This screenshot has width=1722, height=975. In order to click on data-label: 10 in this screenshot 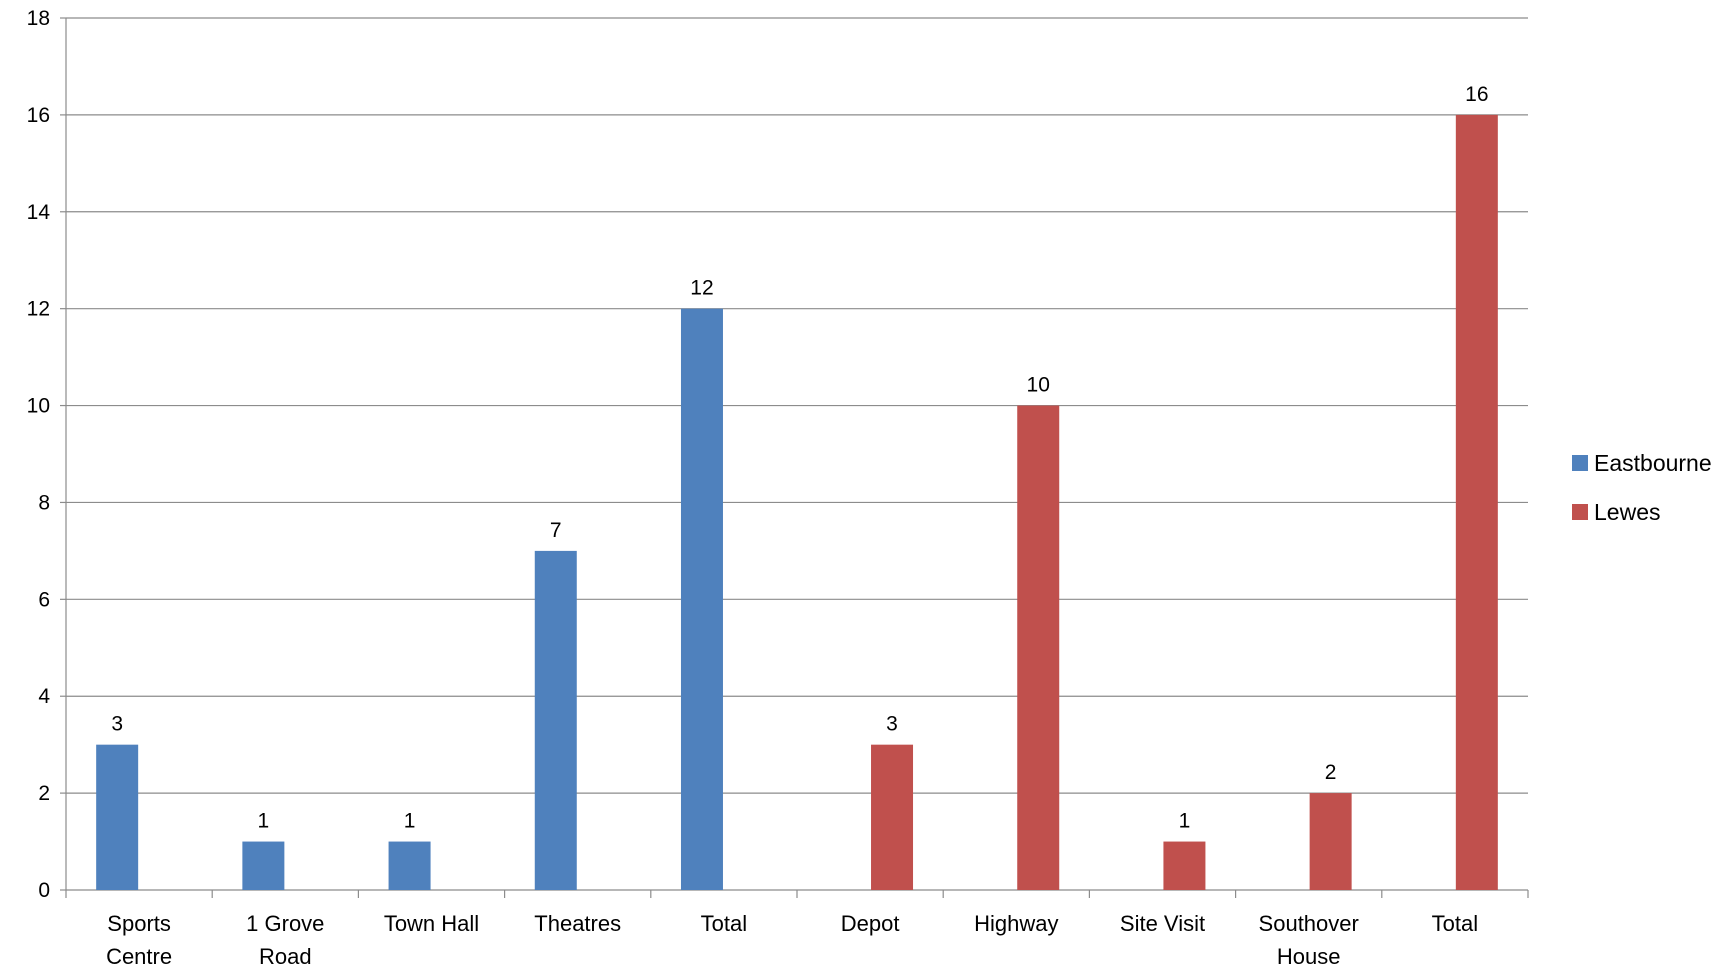, I will do `click(1038, 385)`.